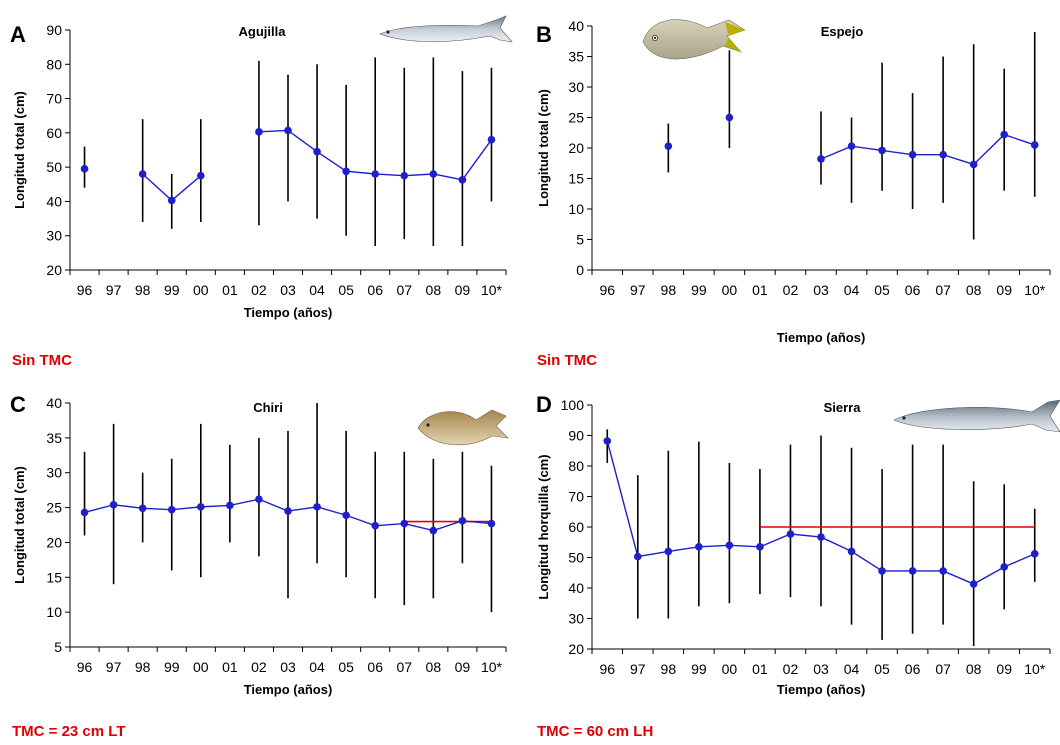  What do you see at coordinates (760, 290) in the screenshot?
I see `x-tick-label: 01` at bounding box center [760, 290].